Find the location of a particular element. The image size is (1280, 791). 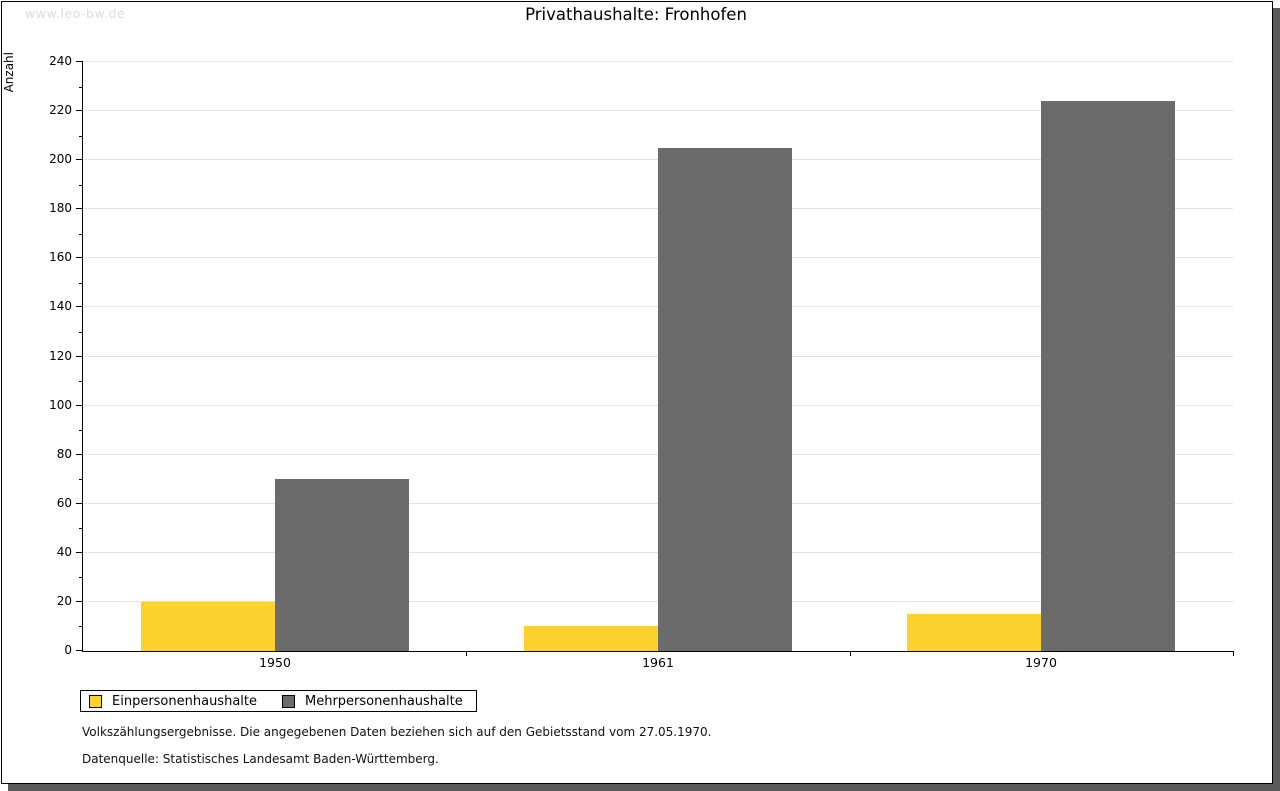

x-tick-label-1950: 1950 is located at coordinates (275, 662).